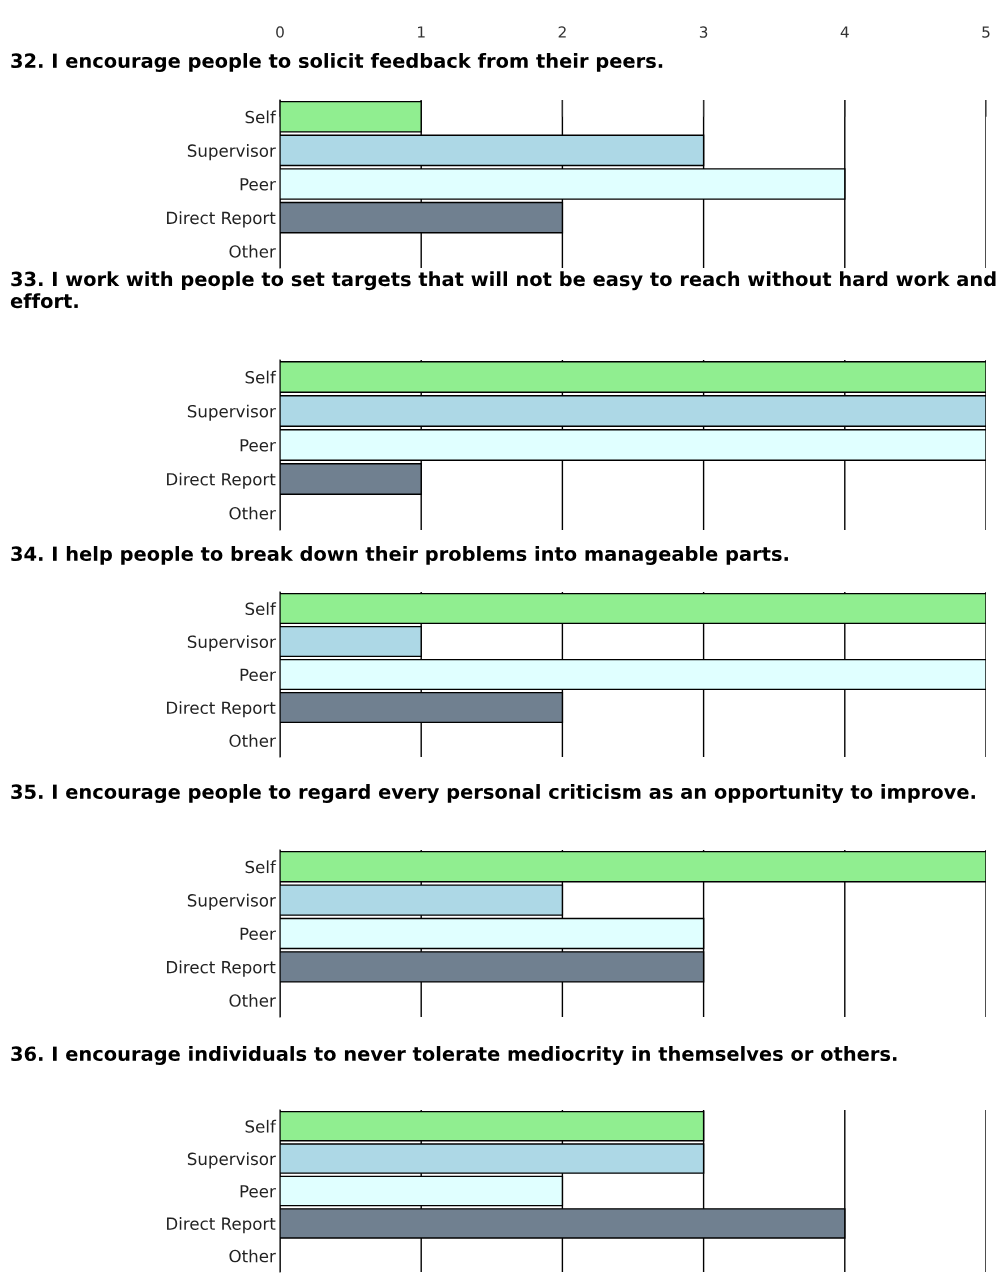  I want to click on x-tick-label: 4, so click(844, 32).